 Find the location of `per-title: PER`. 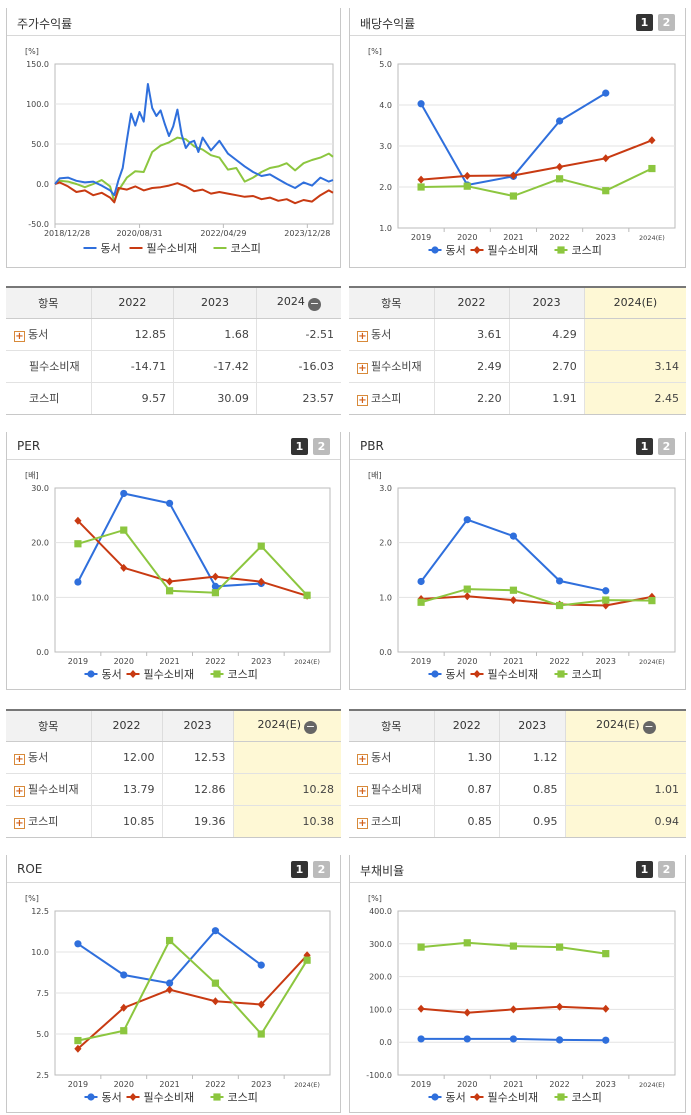

per-title: PER is located at coordinates (29, 446).